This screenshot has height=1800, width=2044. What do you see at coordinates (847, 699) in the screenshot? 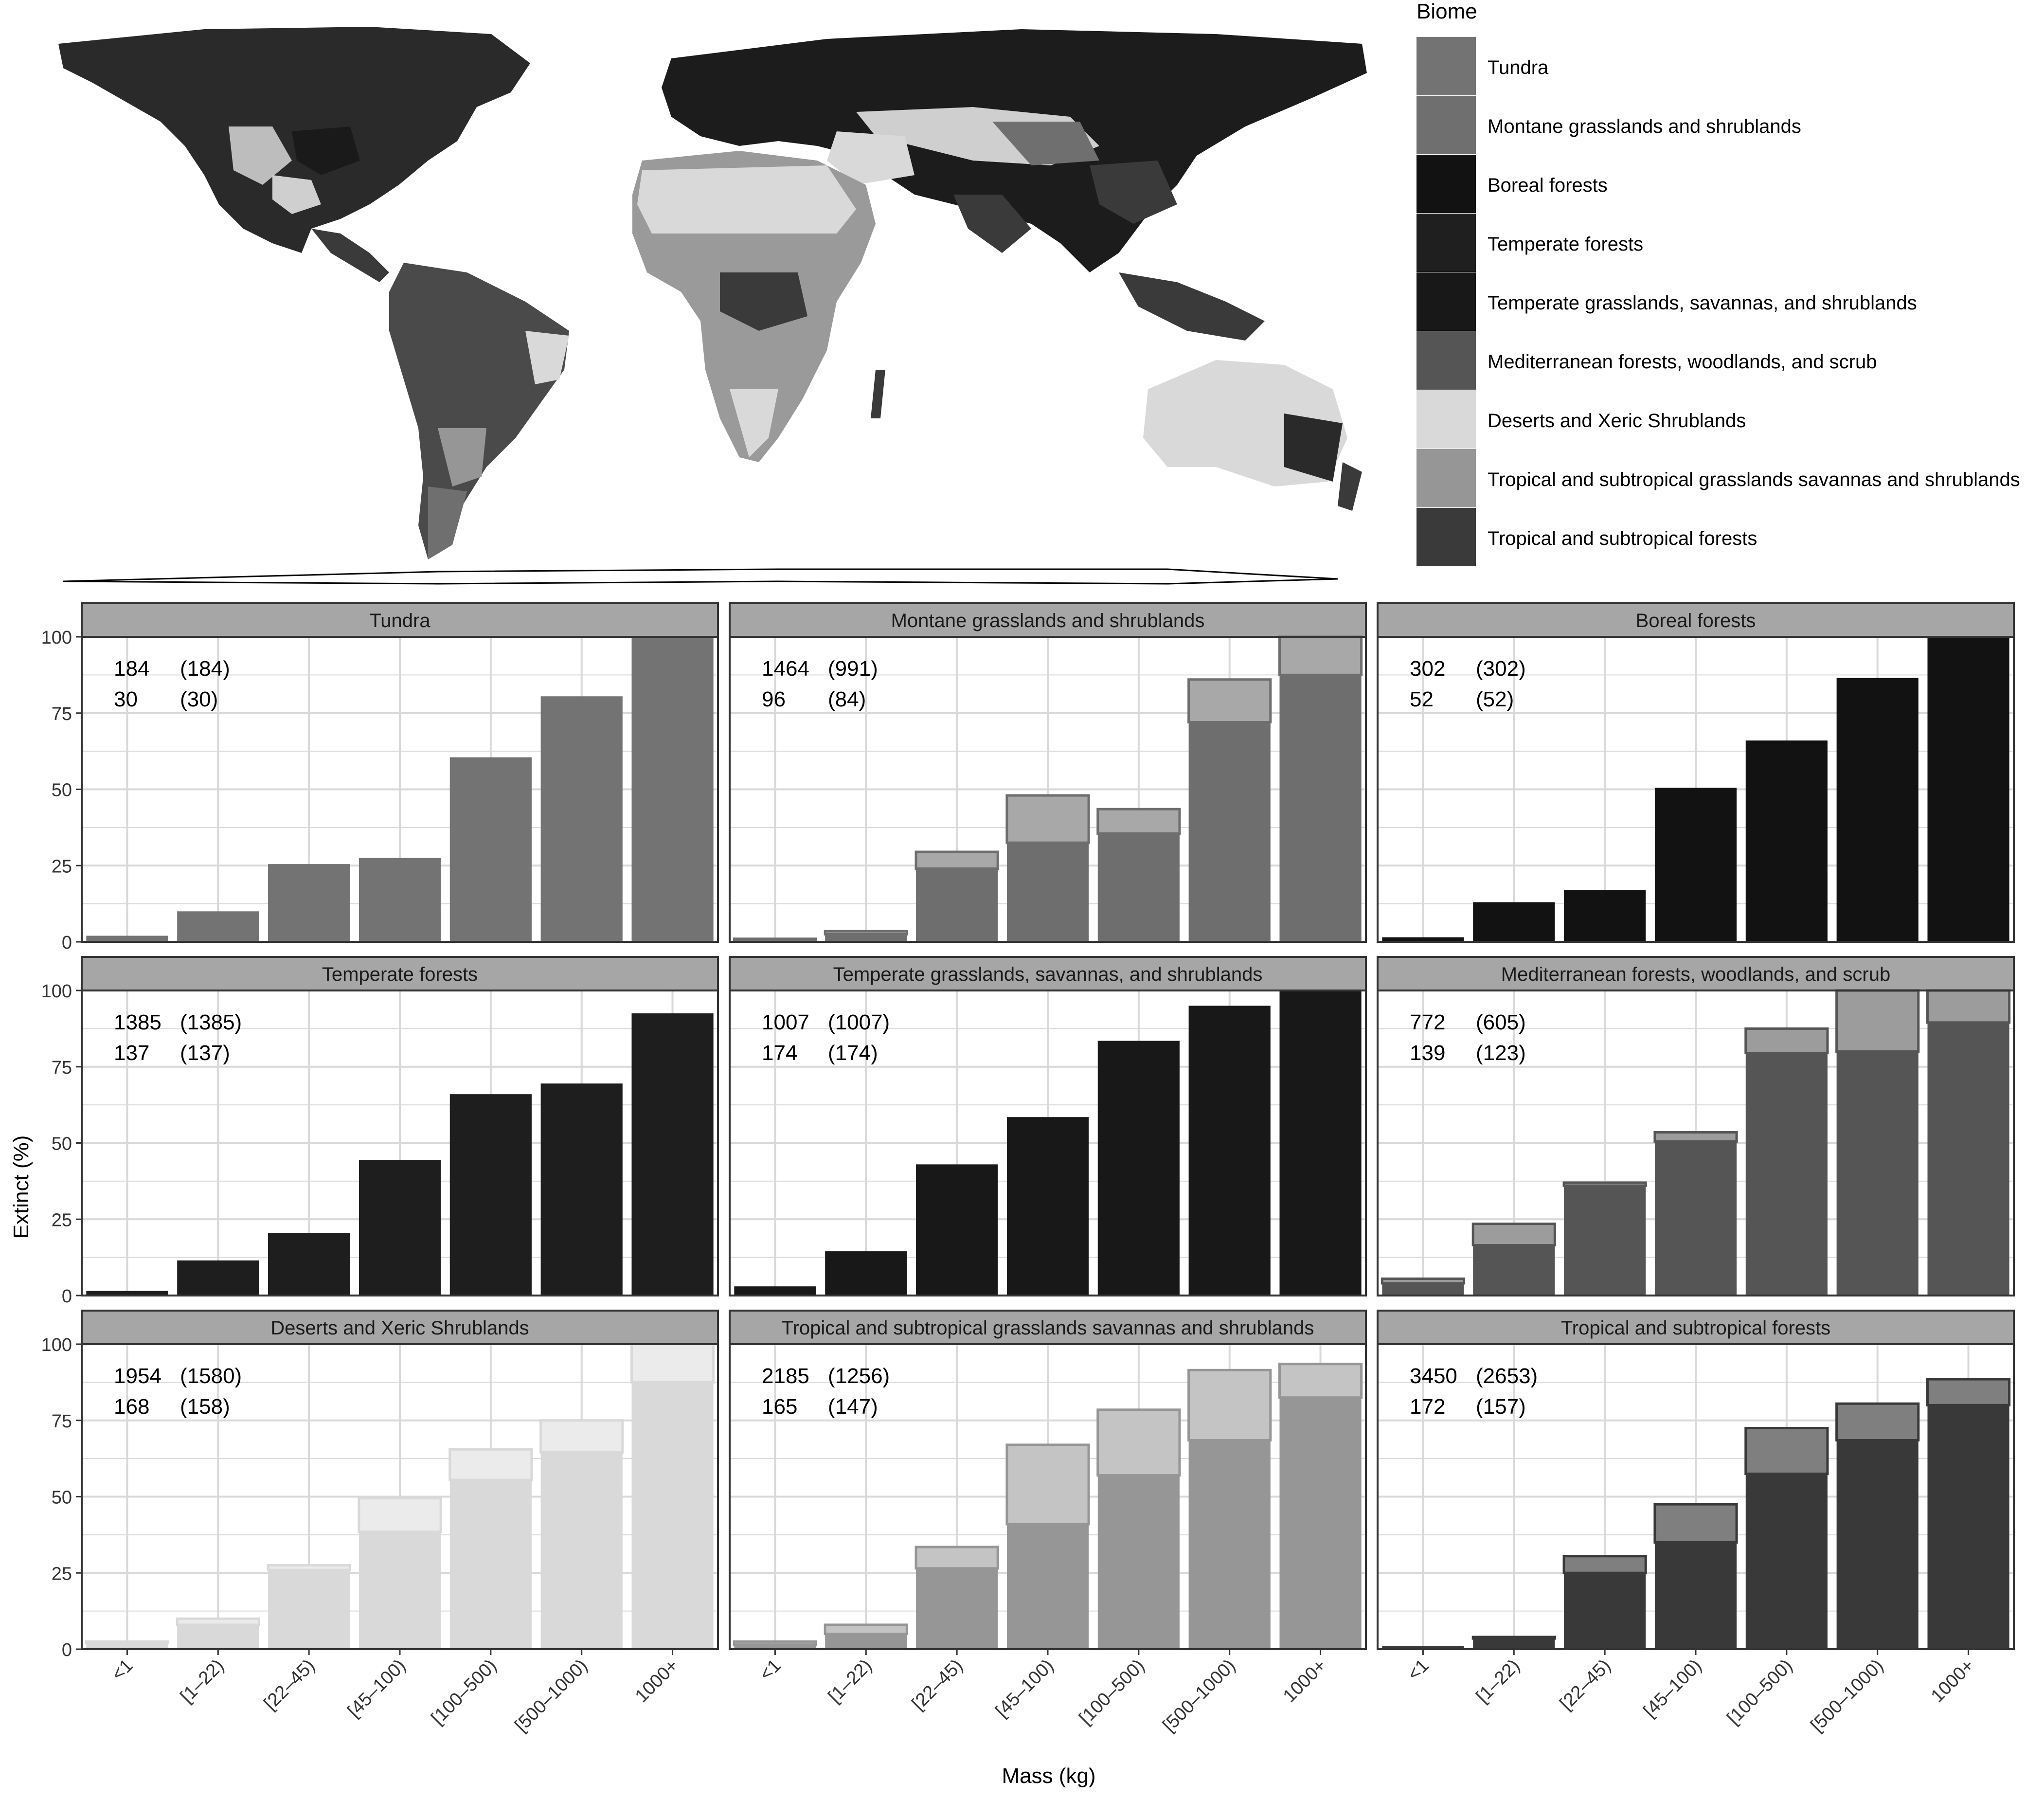
I see `count-label-paren: (84)` at bounding box center [847, 699].